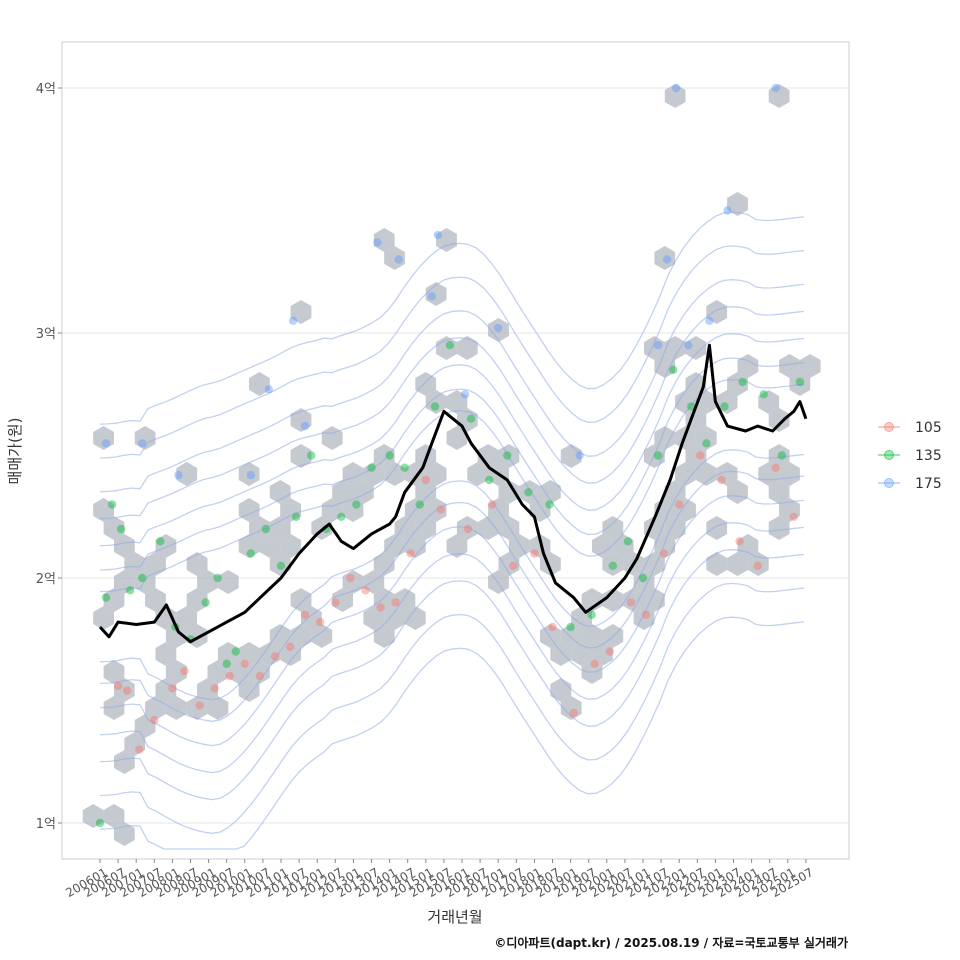 The image size is (960, 960). Describe the element at coordinates (15, 451) in the screenshot. I see `y-axis-title: 매매가(원)` at that location.